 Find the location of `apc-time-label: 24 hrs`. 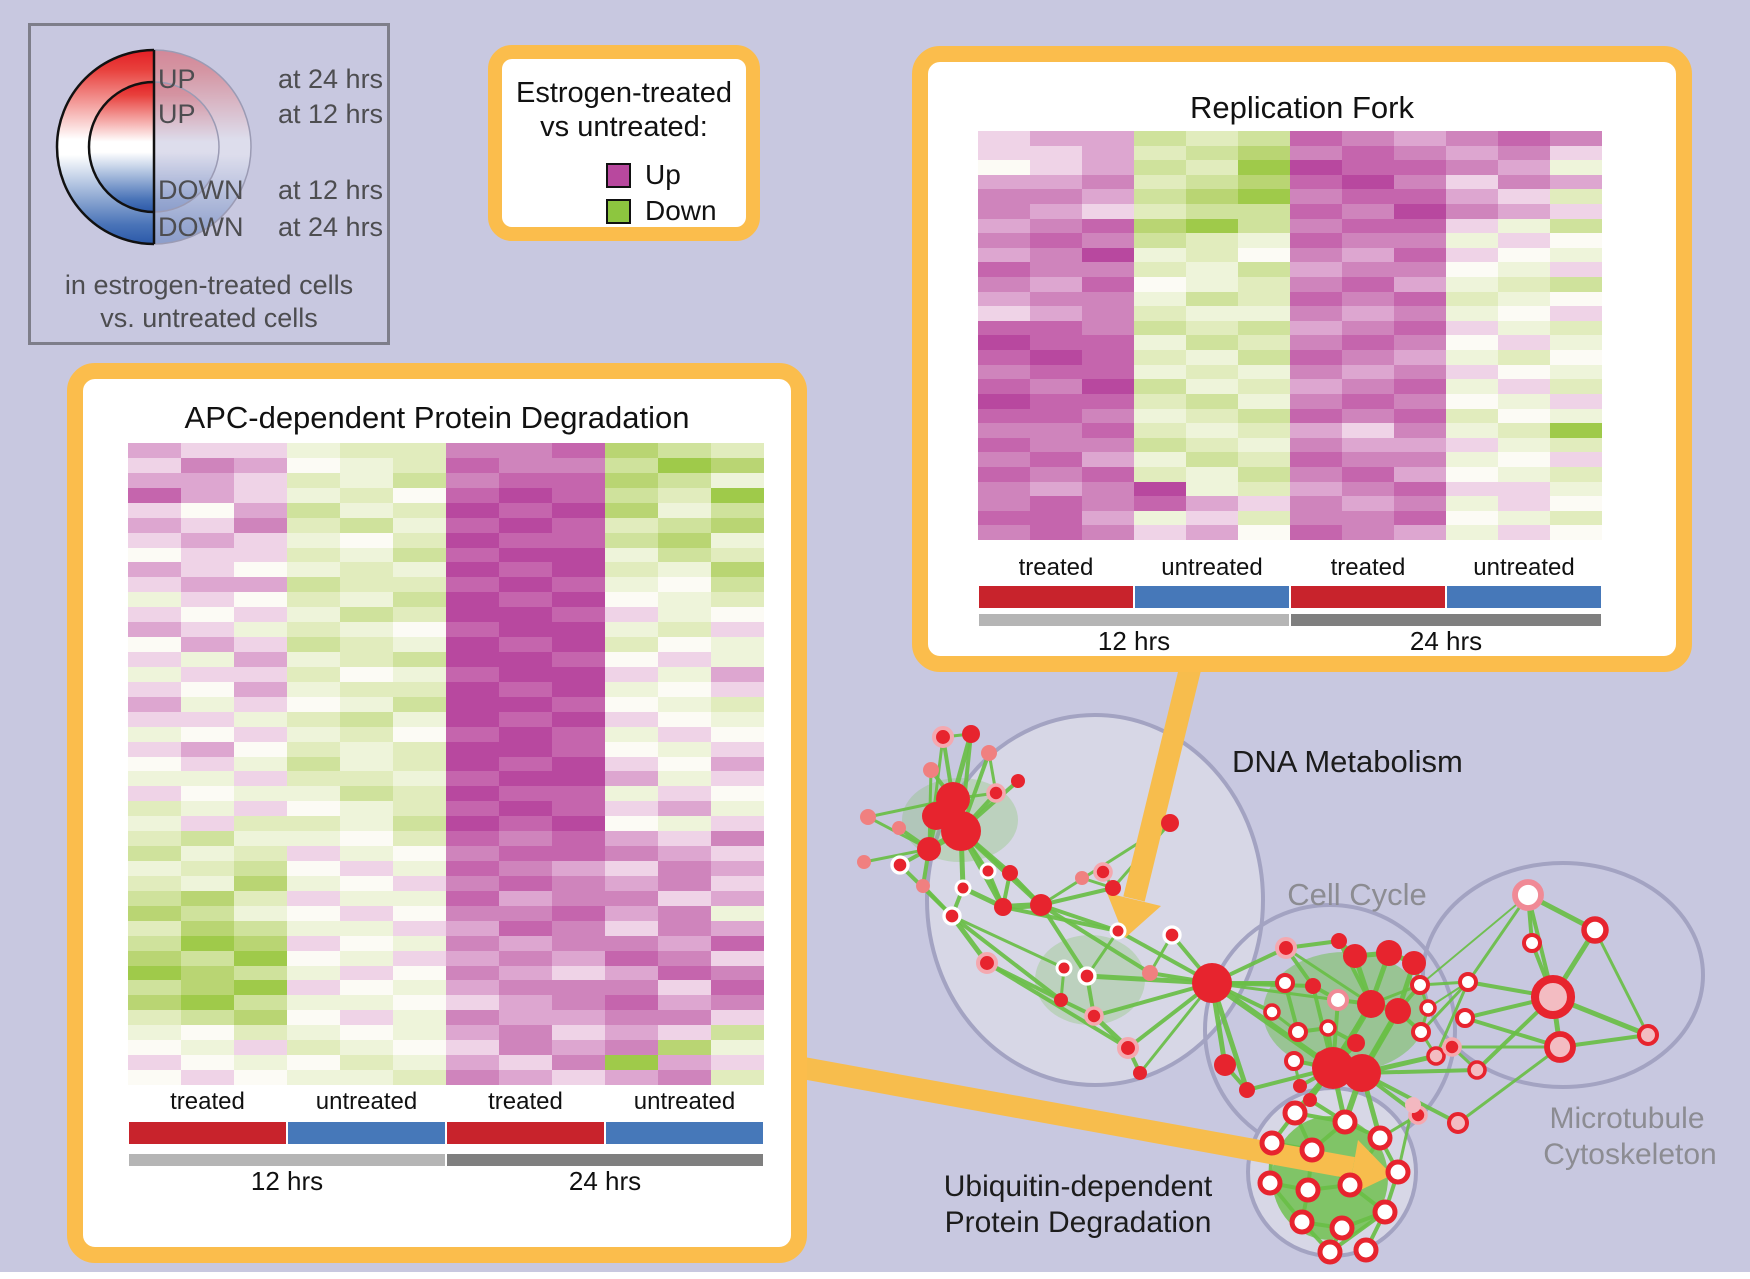

apc-time-label: 24 hrs is located at coordinates (605, 1181).